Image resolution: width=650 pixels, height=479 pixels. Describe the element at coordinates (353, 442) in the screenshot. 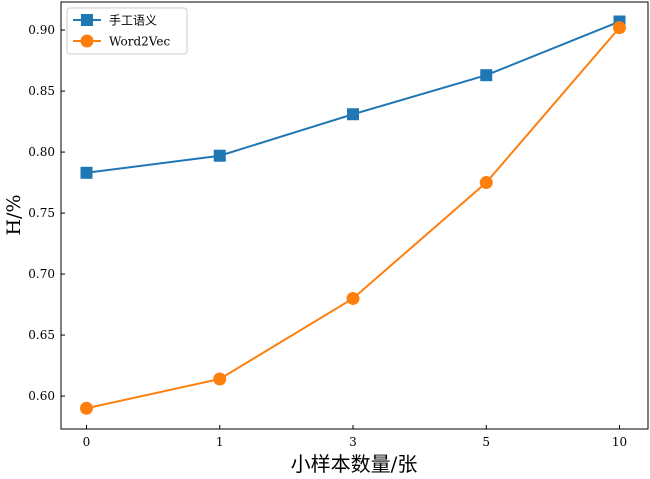

I see `x-tick-label: 3` at that location.